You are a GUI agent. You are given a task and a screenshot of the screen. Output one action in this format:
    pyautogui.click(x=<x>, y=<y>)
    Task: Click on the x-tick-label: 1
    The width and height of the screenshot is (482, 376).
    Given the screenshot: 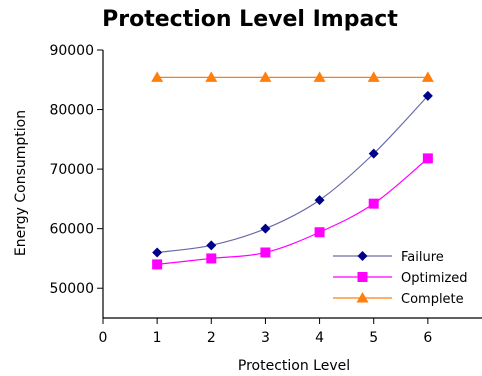 What is the action you would take?
    pyautogui.click(x=157, y=338)
    